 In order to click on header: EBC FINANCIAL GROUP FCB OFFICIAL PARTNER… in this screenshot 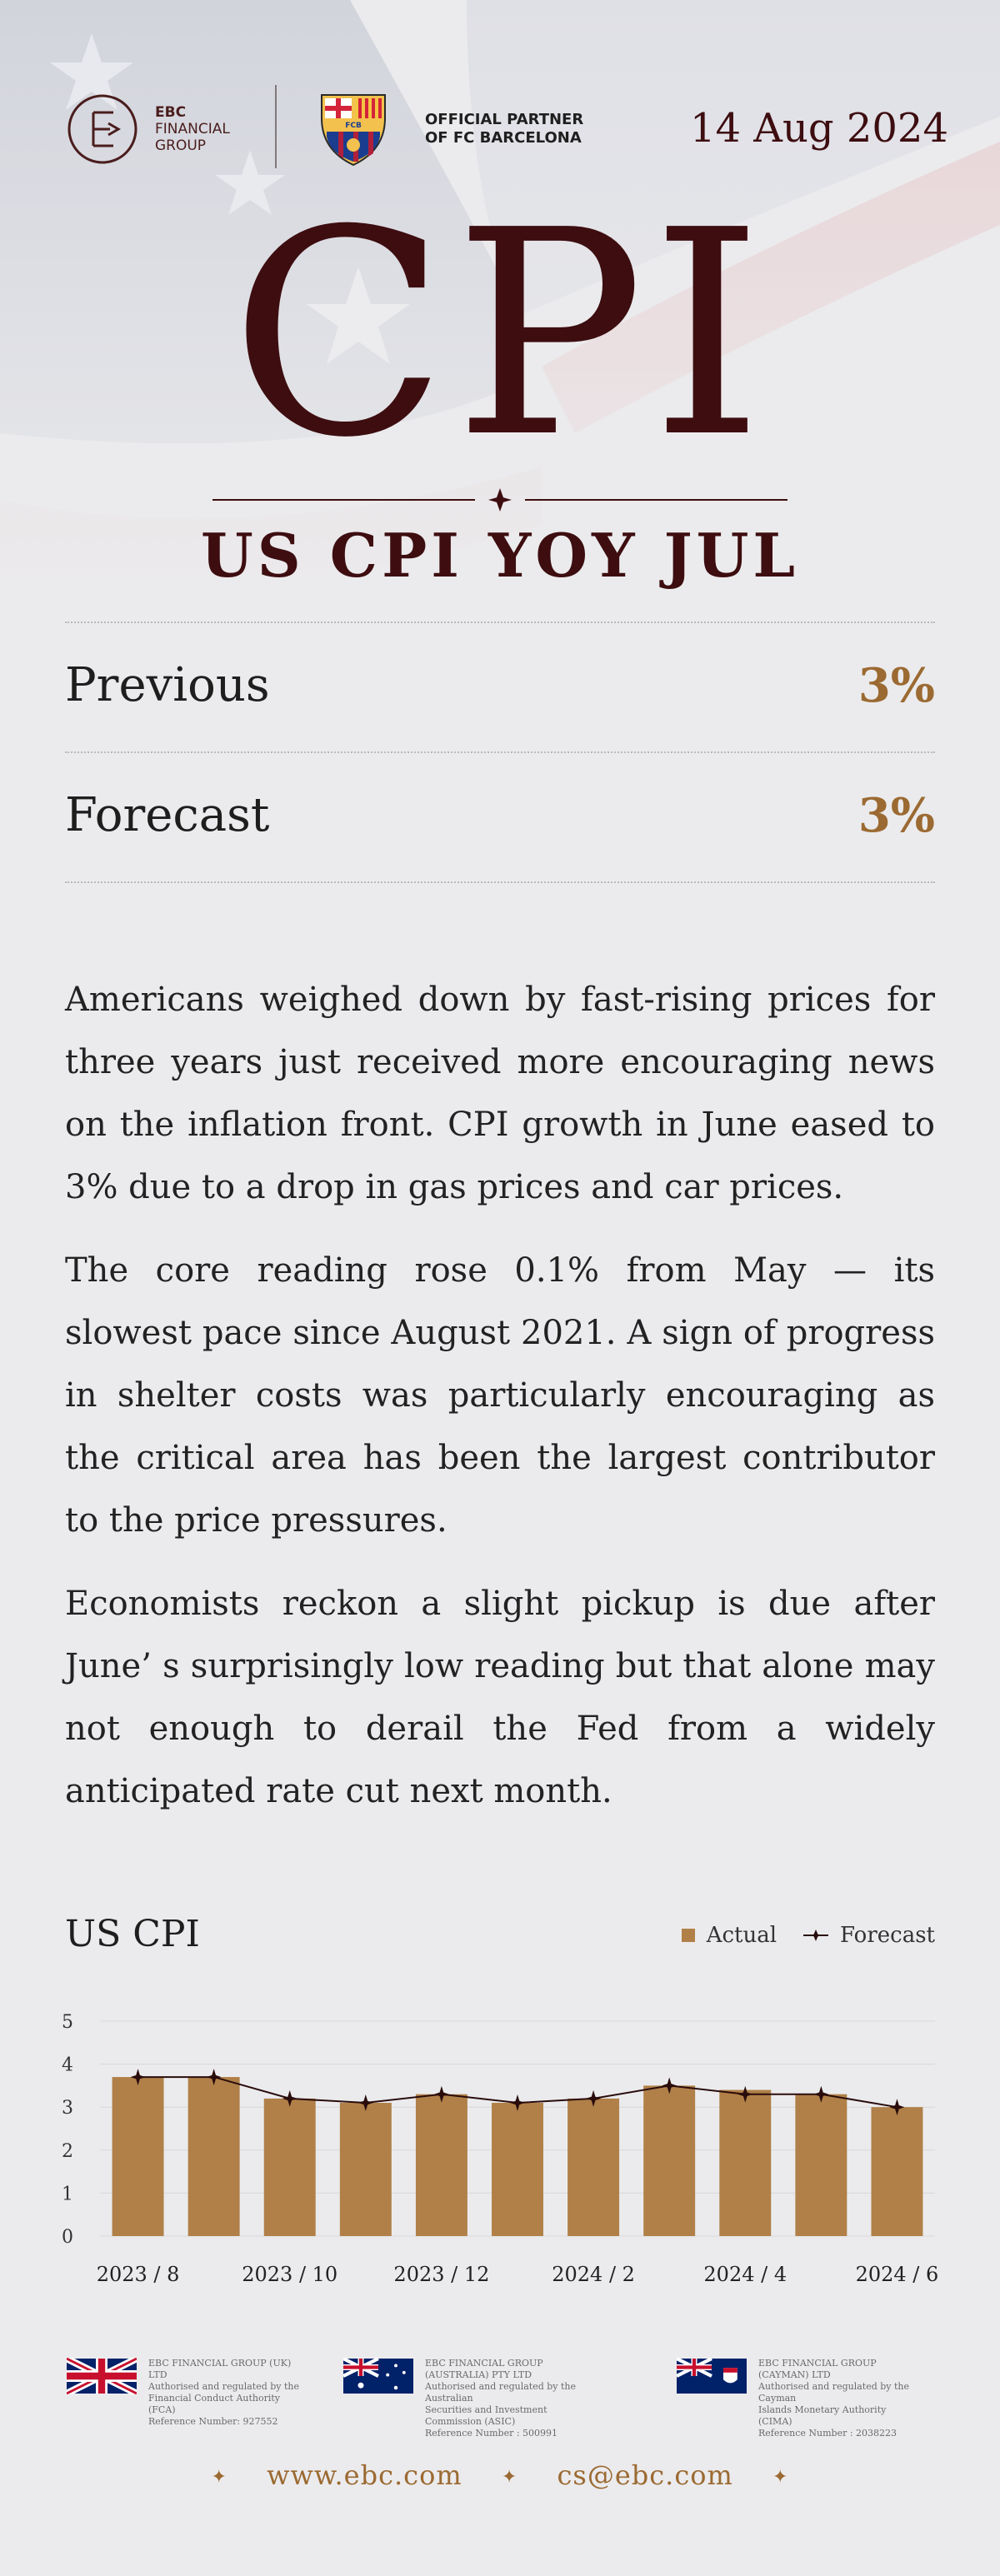, I will do `click(500, 125)`.